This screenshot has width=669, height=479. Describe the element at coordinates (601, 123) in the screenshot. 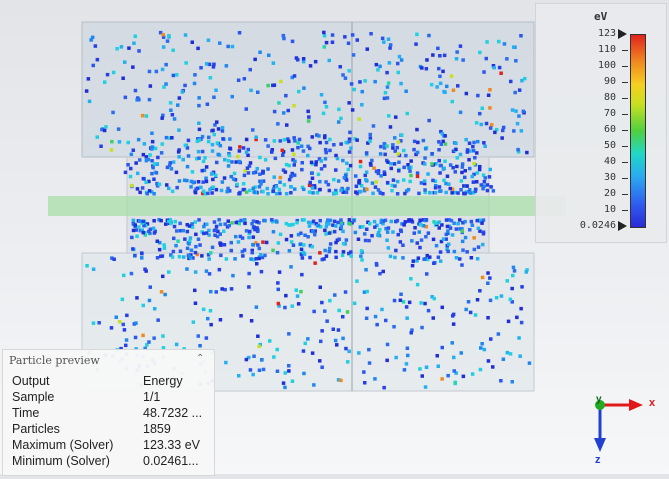

I see `colorbar-legend: eV 123 110 100 90 80 70 60 50 40 30 20 10 0.0246` at that location.